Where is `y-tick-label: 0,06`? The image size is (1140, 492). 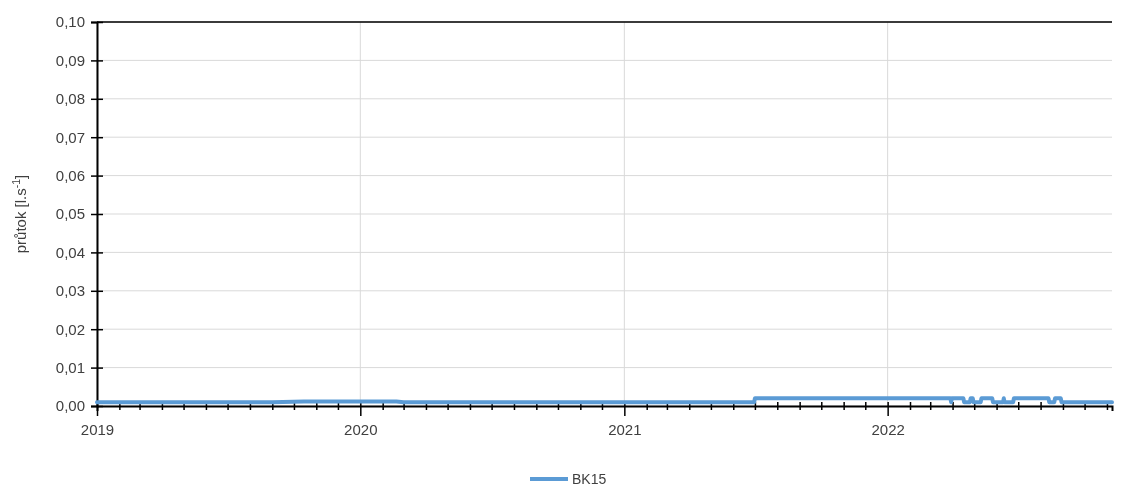 y-tick-label: 0,06 is located at coordinates (70, 175).